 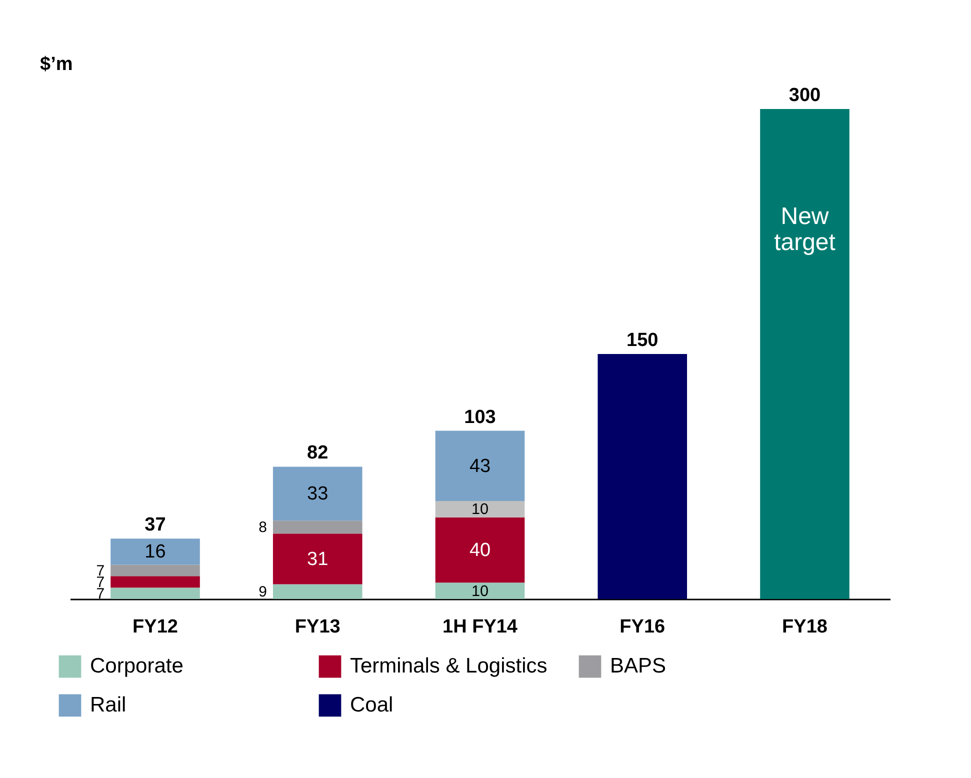 What do you see at coordinates (480, 627) in the screenshot?
I see `x-tick-label: 1H FY14` at bounding box center [480, 627].